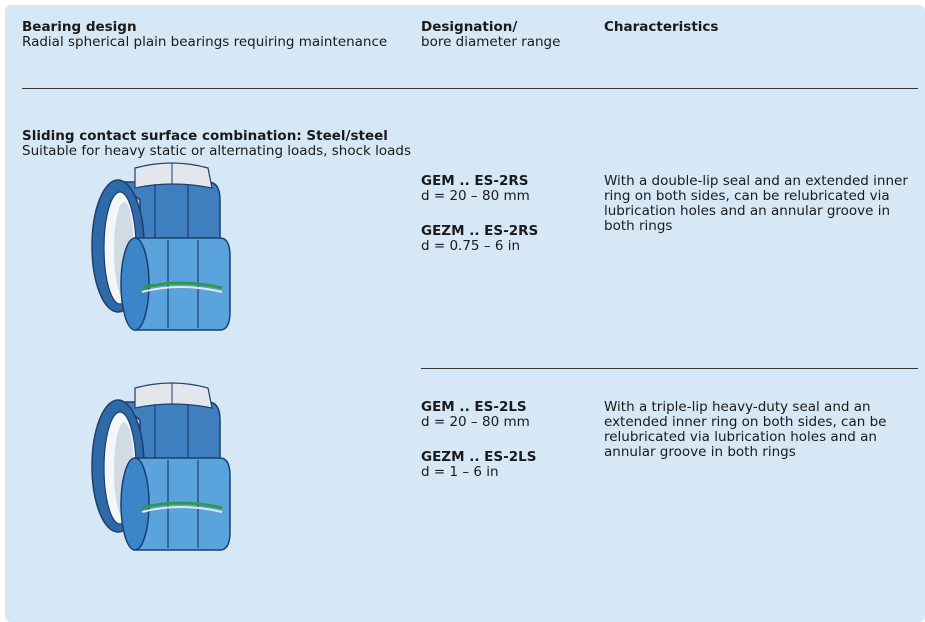 This screenshot has height=622, width=925. I want to click on designation-code: GEM .. ES-2LS, so click(474, 407).